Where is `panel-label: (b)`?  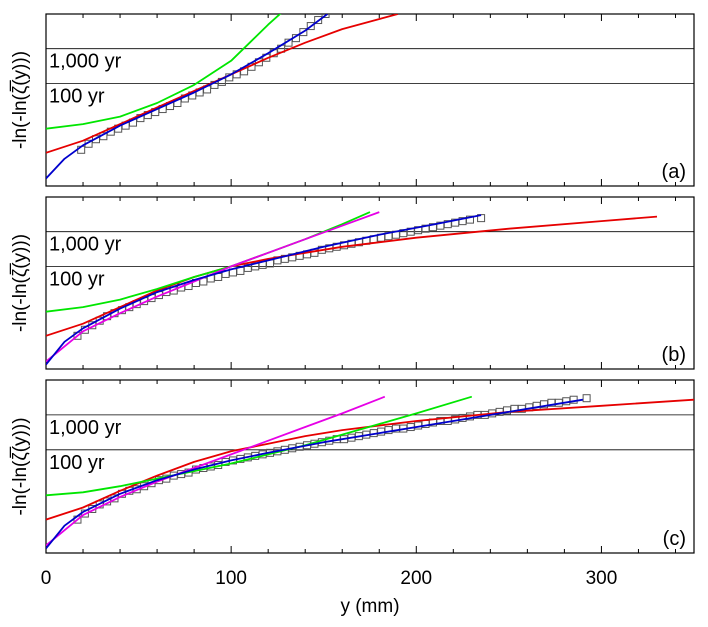 panel-label: (b) is located at coordinates (674, 355).